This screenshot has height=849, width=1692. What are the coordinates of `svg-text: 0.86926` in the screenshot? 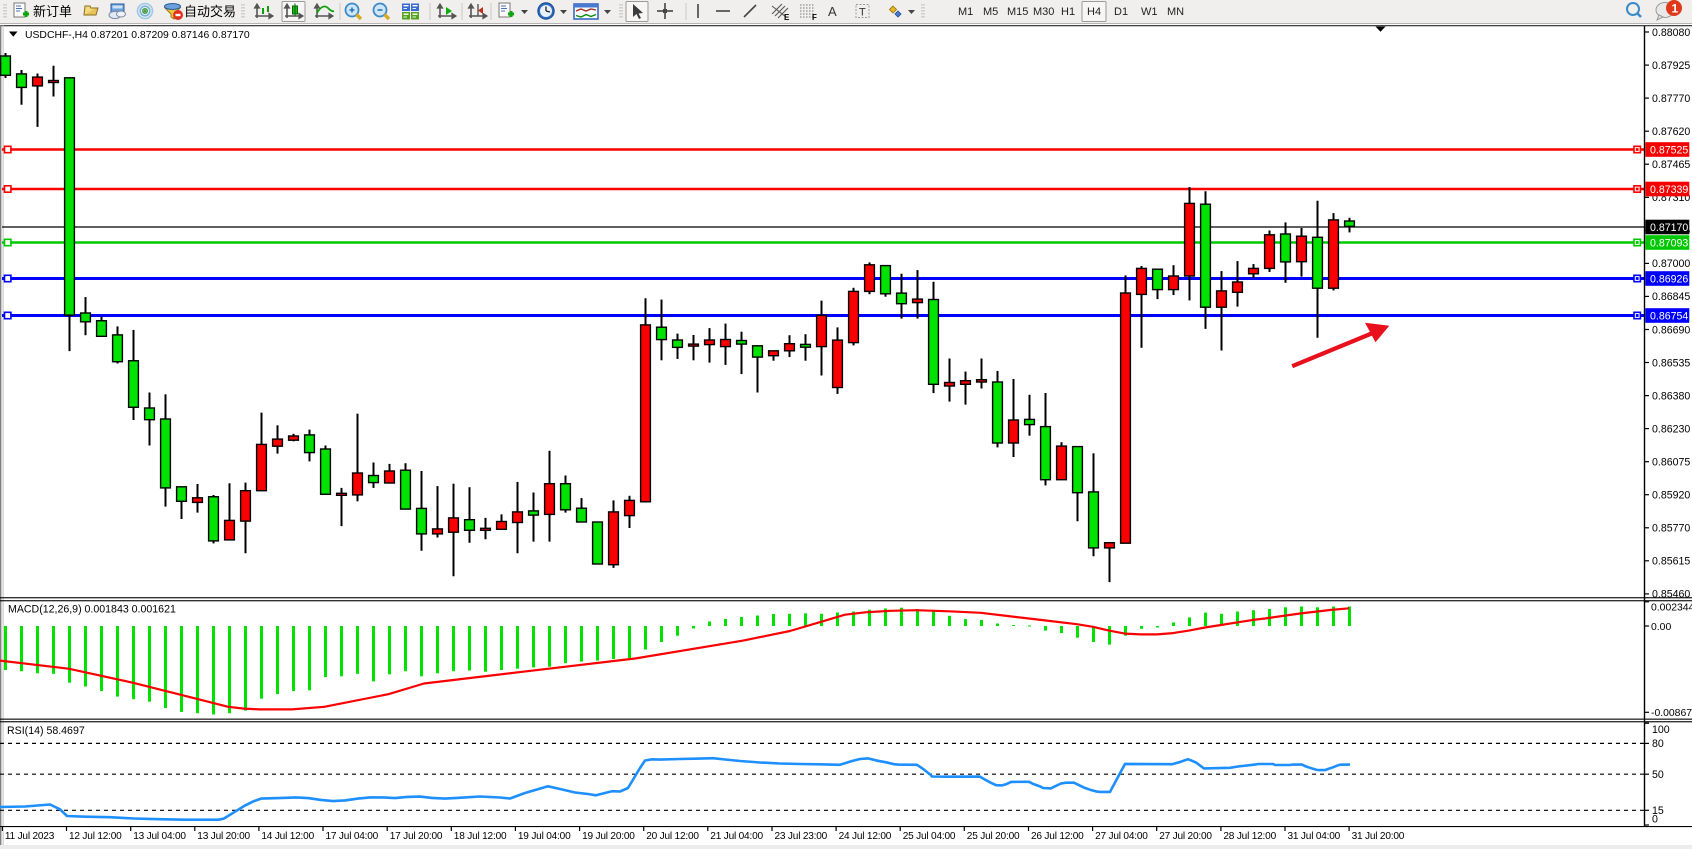 It's located at (1669, 280).